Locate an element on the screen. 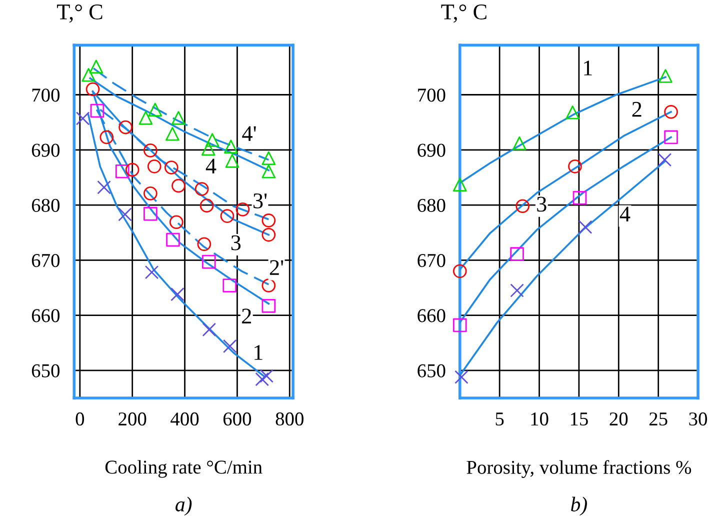 The width and height of the screenshot is (713, 531). x-tick-label: 0 is located at coordinates (80, 419).